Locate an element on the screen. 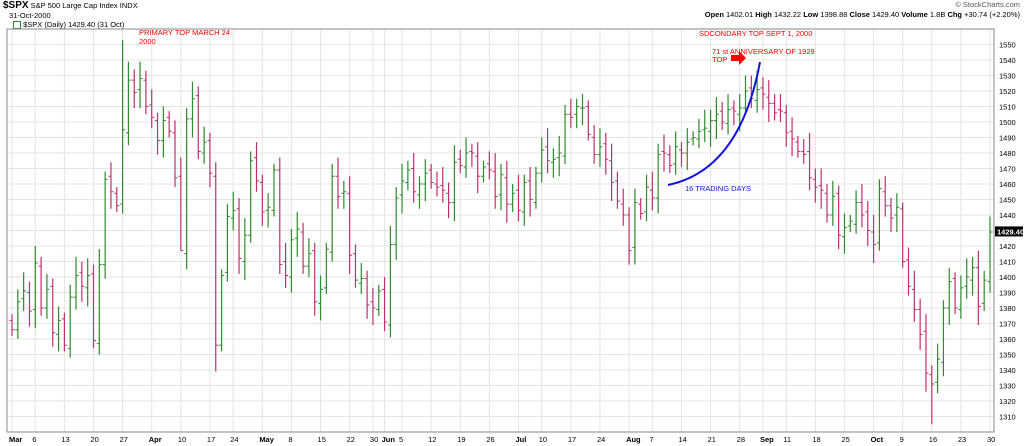 This screenshot has width=1024, height=446. right-arrow-icon is located at coordinates (738, 58).